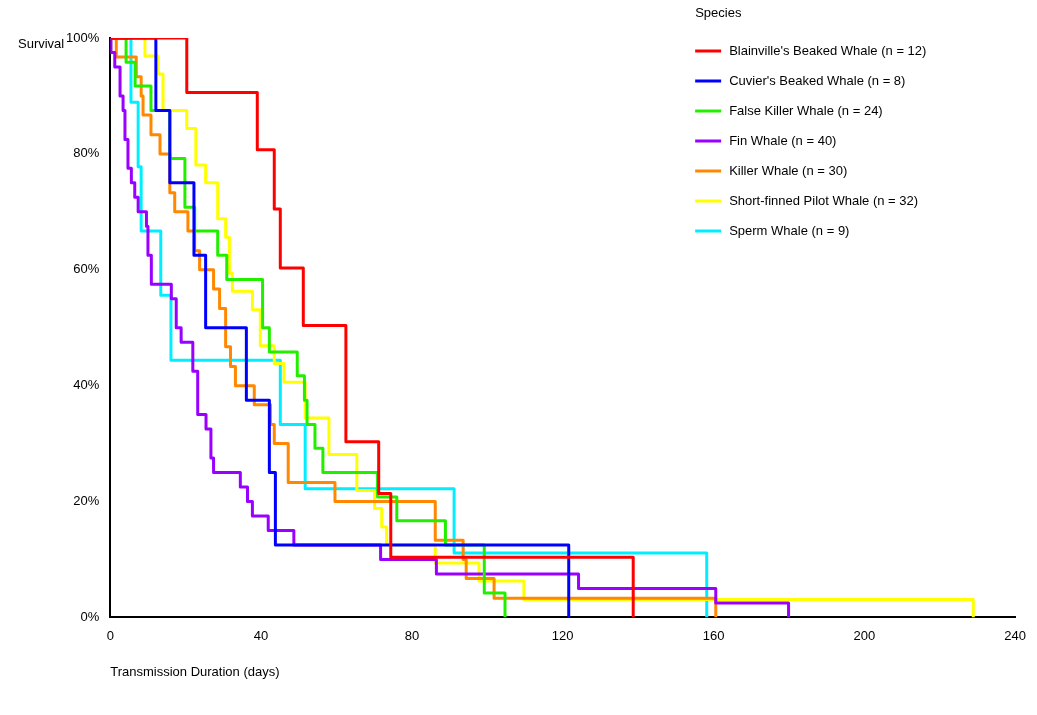 This screenshot has width=1037, height=715. Describe the element at coordinates (195, 671) in the screenshot. I see `x-axis-title: Transmission Duration (days)` at that location.